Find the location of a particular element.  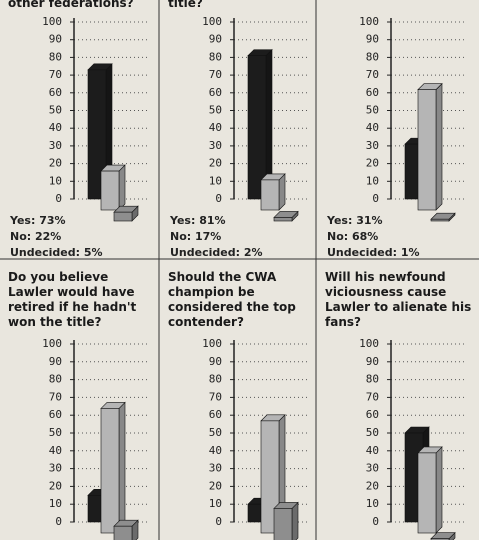

value-label: Yes: 81% is located at coordinates (197, 220).